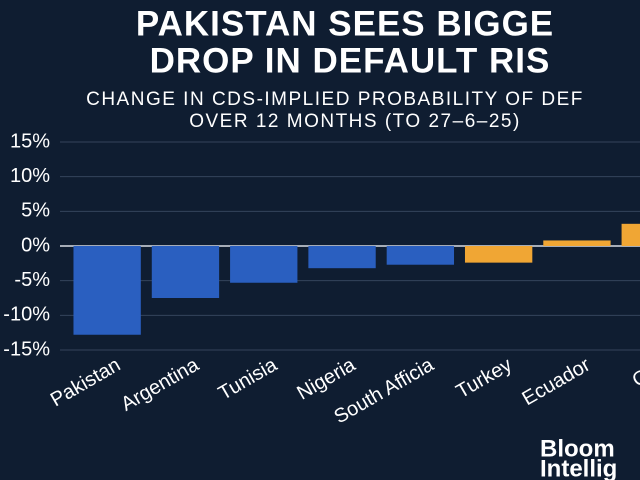  What do you see at coordinates (350, 60) in the screenshot?
I see `chart-title: DROP IN DEFAULT RIS` at bounding box center [350, 60].